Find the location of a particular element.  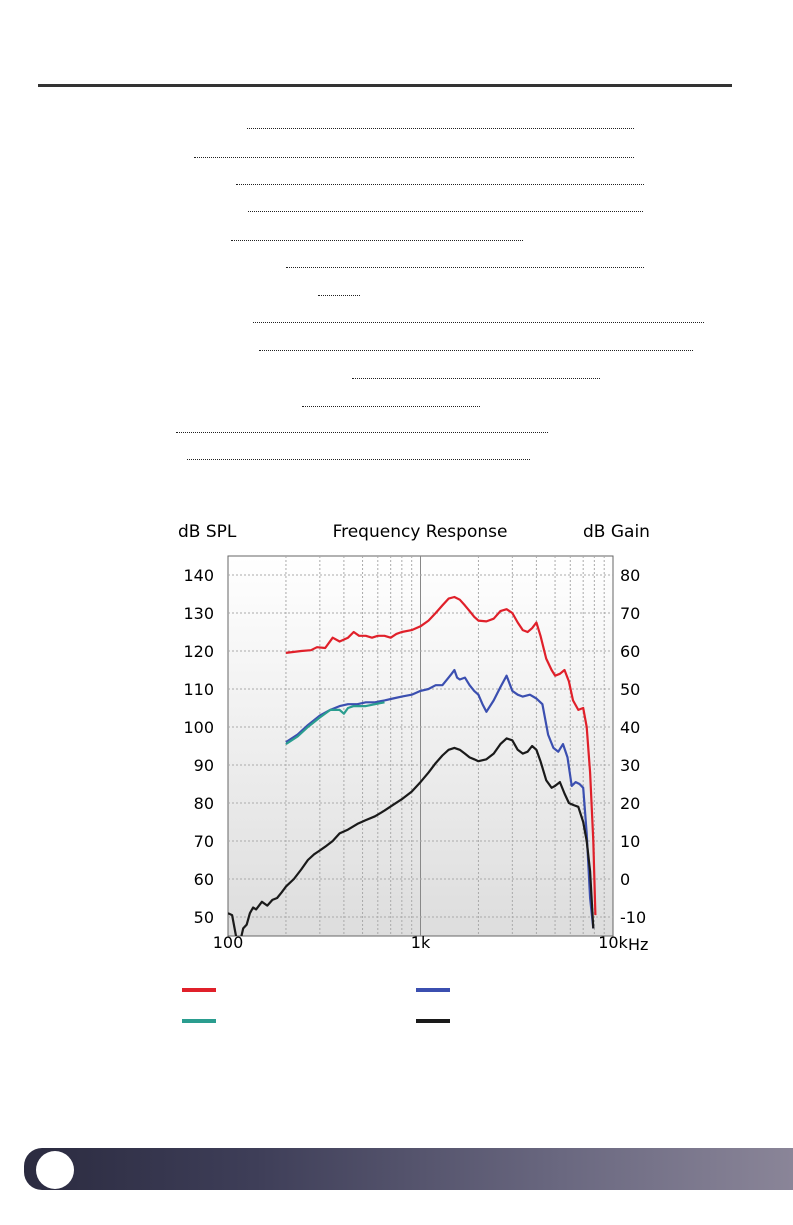

x-tick-label: 1k is located at coordinates (421, 942).